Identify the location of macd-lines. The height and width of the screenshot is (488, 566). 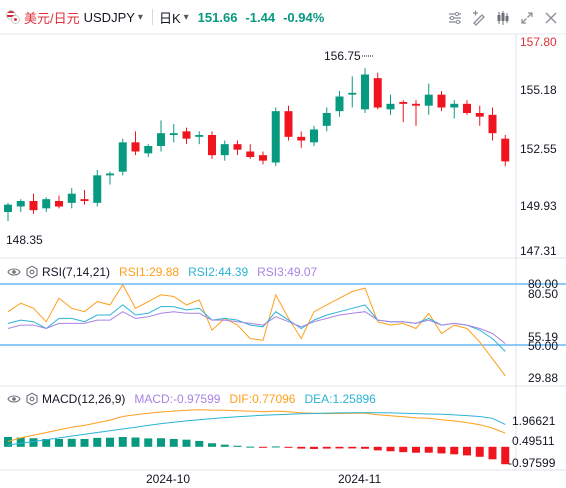
(256, 427).